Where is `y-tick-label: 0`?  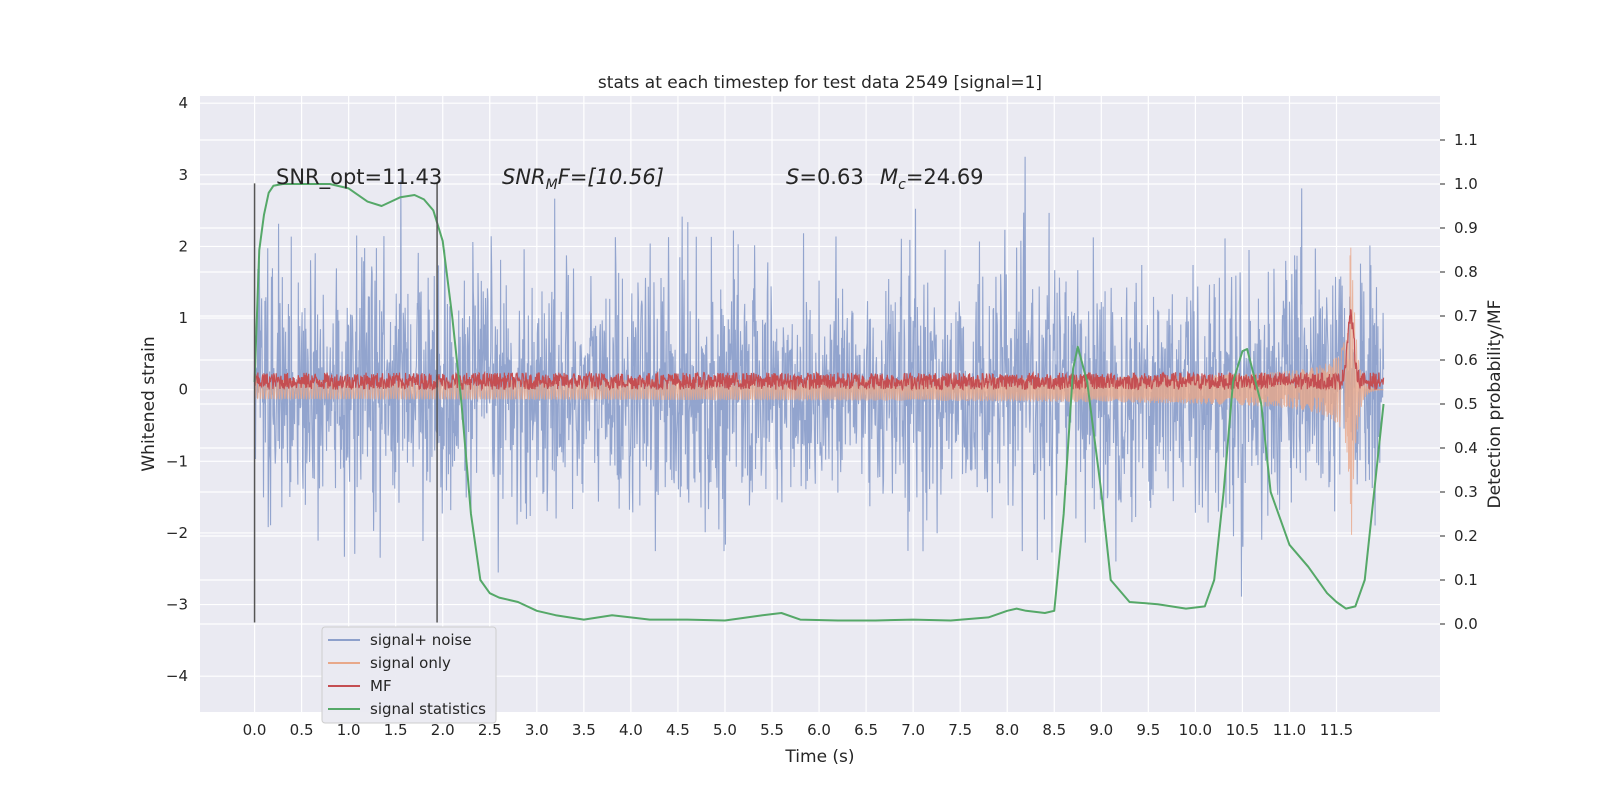
y-tick-label: 0 is located at coordinates (183, 390).